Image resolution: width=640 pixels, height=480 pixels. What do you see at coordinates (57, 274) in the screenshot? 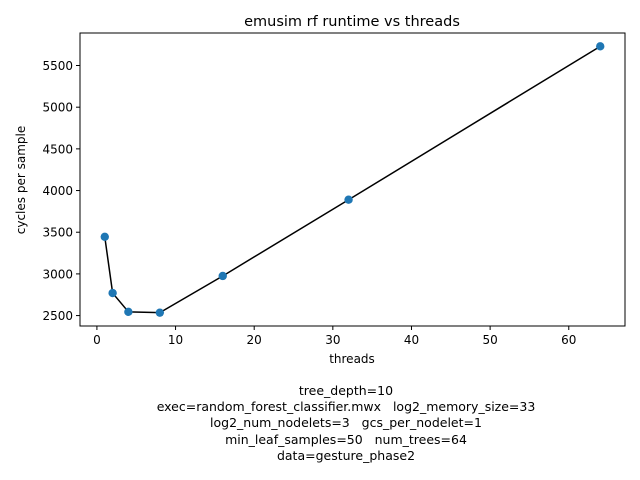
I see `y-tick-label: 3000` at bounding box center [57, 274].